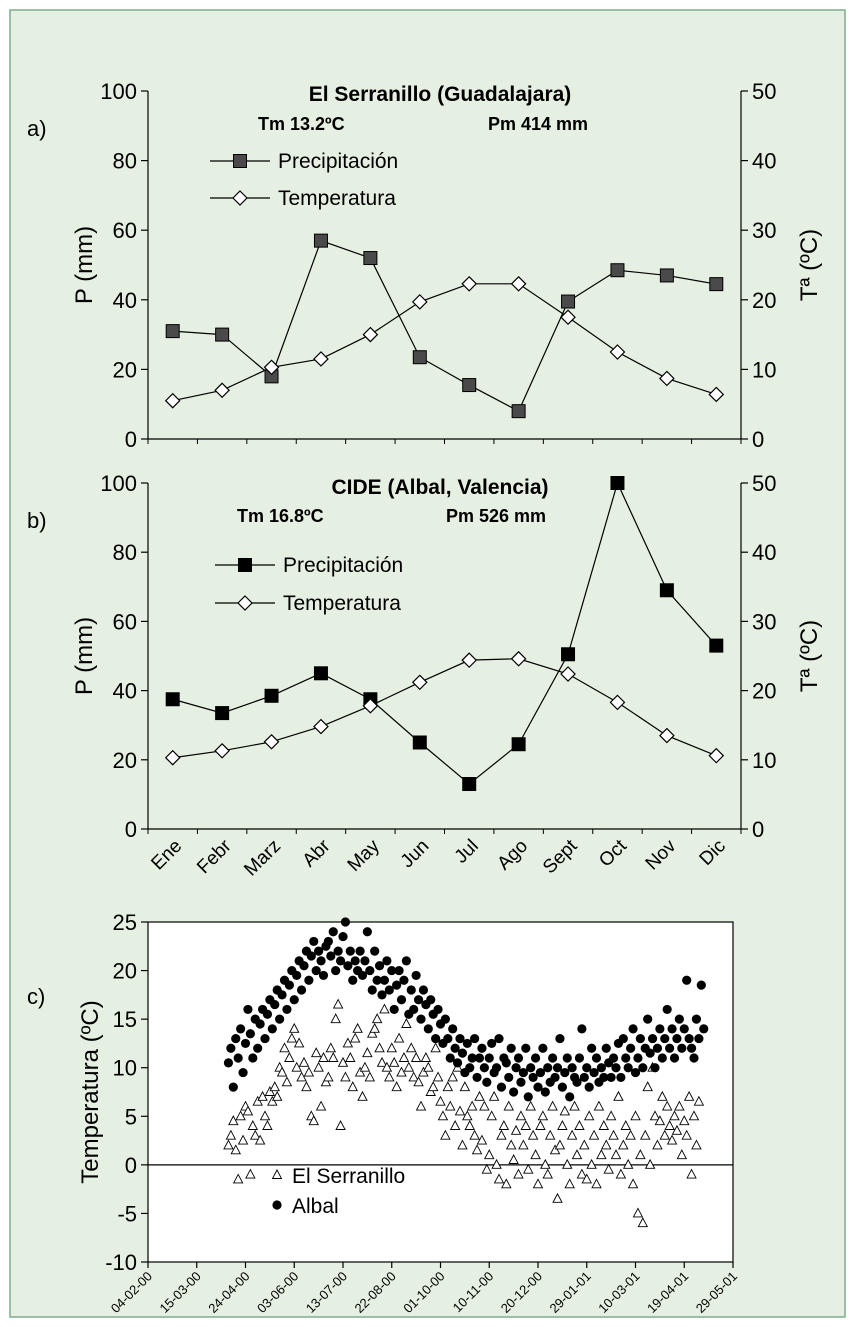 The width and height of the screenshot is (855, 1327). I want to click on y2-tick-label: 10, so click(764, 369).